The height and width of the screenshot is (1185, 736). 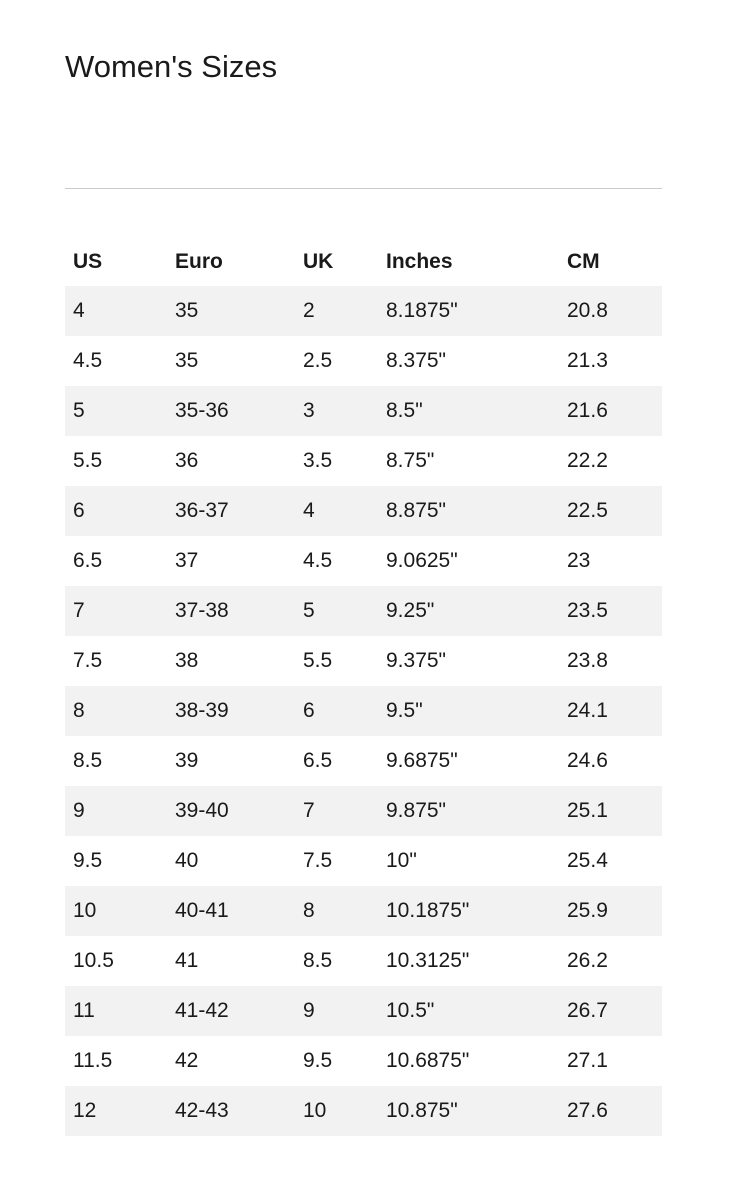 I want to click on cell-us: 4.5, so click(x=88, y=360).